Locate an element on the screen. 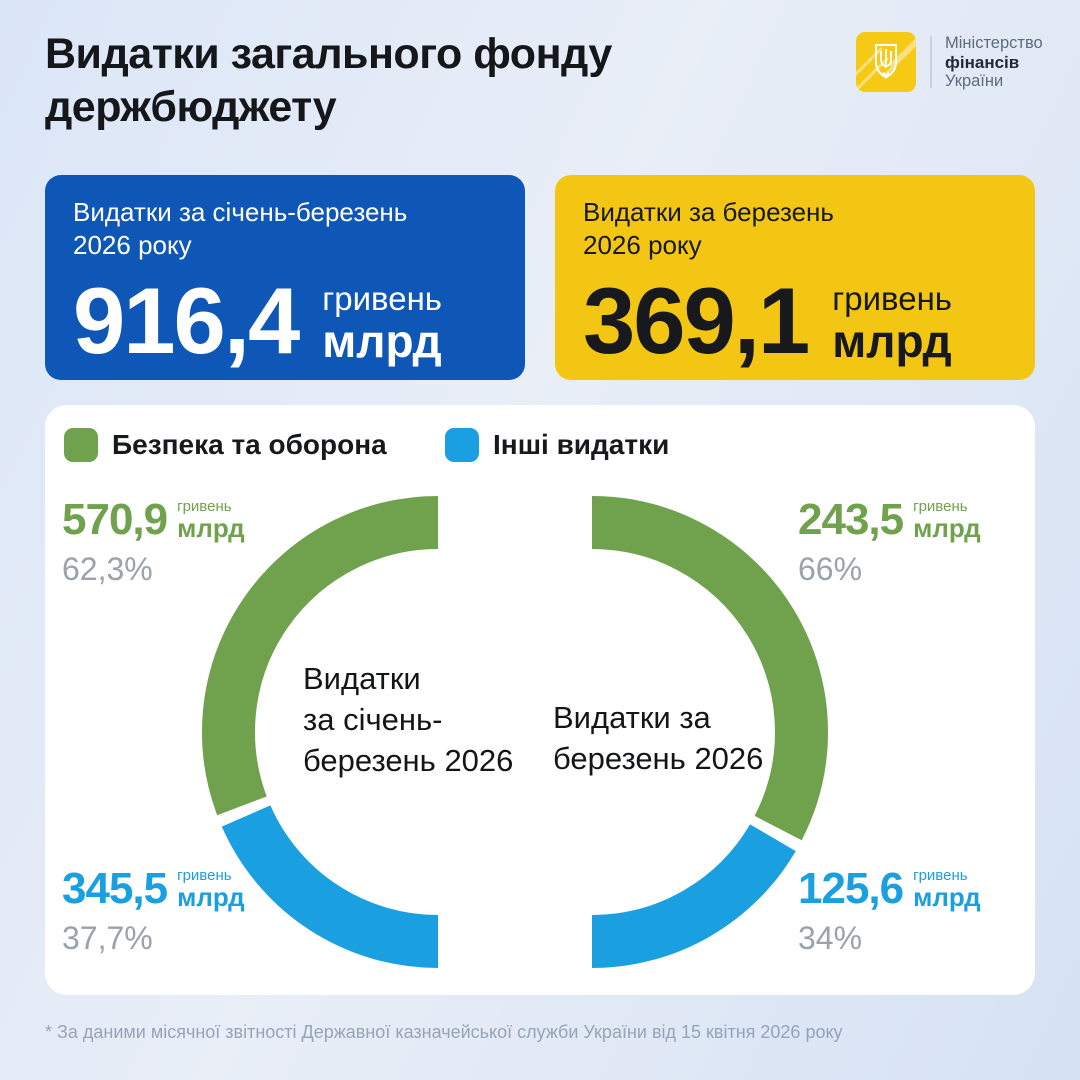 The image size is (1080, 1080). summary-card-jan-mar-label: Видатки за січень-березень 2026 року is located at coordinates (285, 229).